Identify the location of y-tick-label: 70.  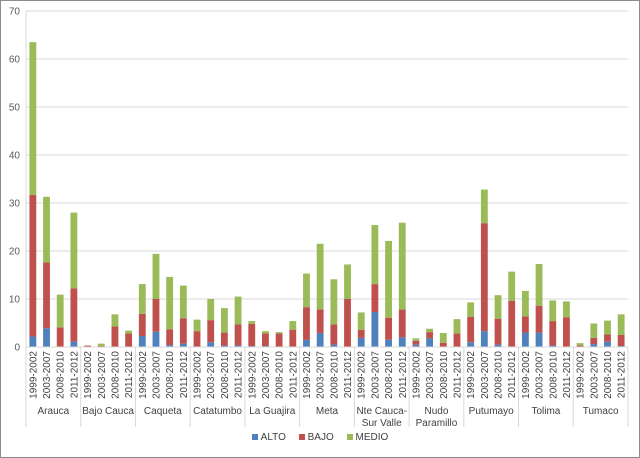
(15, 12).